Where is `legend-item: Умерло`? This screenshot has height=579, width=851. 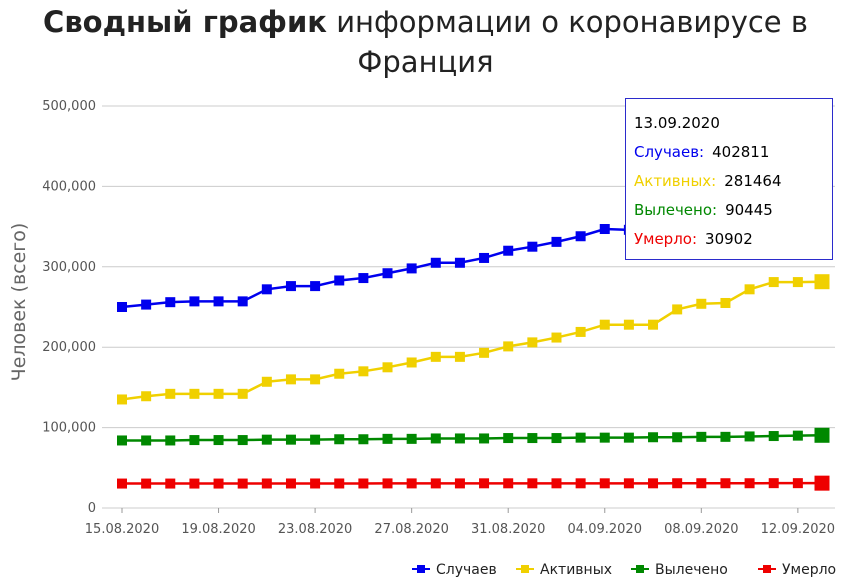 legend-item: Умерло is located at coordinates (797, 570).